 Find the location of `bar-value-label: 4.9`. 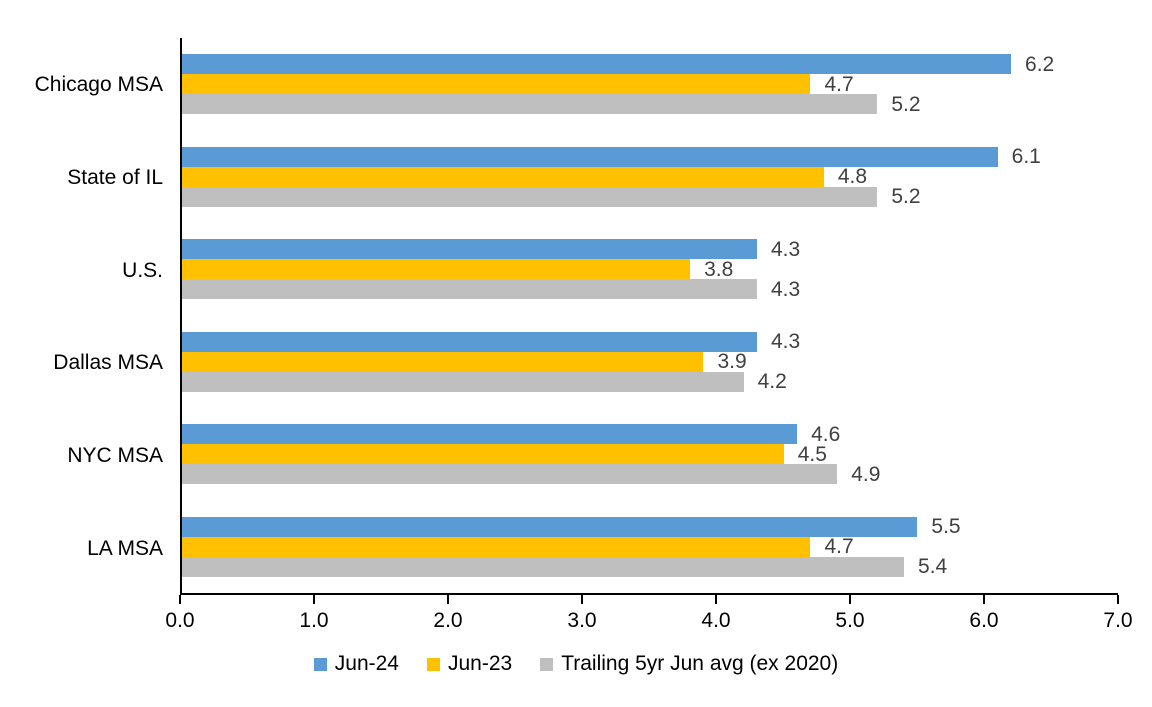

bar-value-label: 4.9 is located at coordinates (866, 474).